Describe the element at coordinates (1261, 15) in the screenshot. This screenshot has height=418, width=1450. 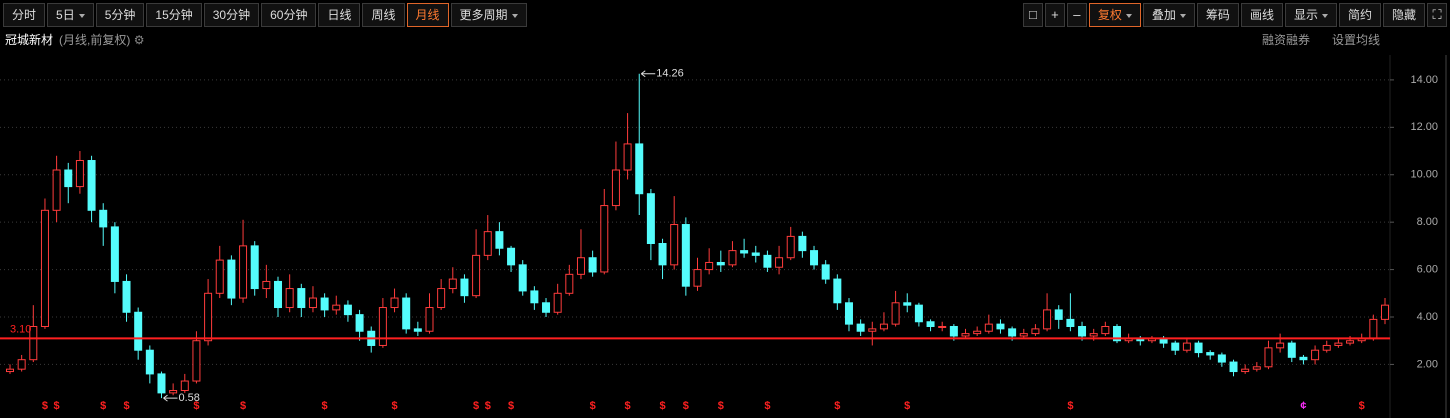
I see `tool-button: 画线` at that location.